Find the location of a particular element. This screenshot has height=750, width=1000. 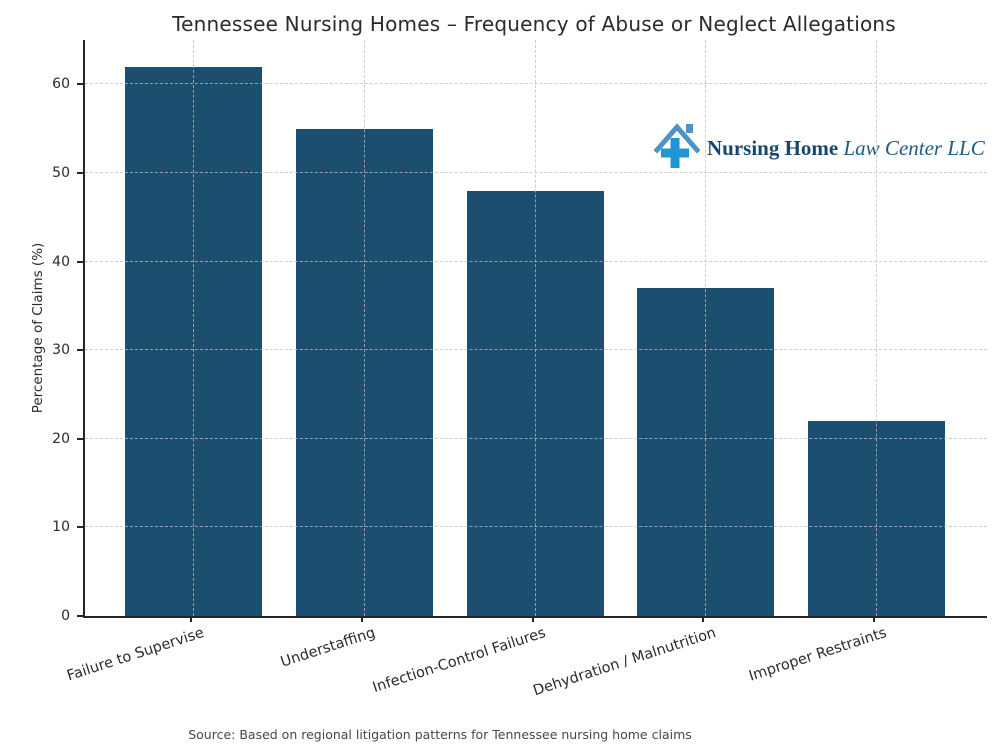

y-tick-label: 40 is located at coordinates (61, 261).